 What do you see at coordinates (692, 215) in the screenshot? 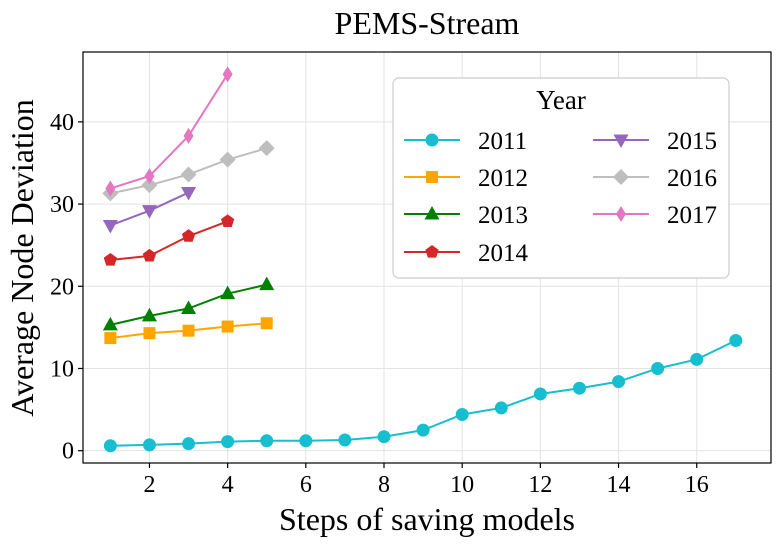
I see `legend-label: 2017` at bounding box center [692, 215].